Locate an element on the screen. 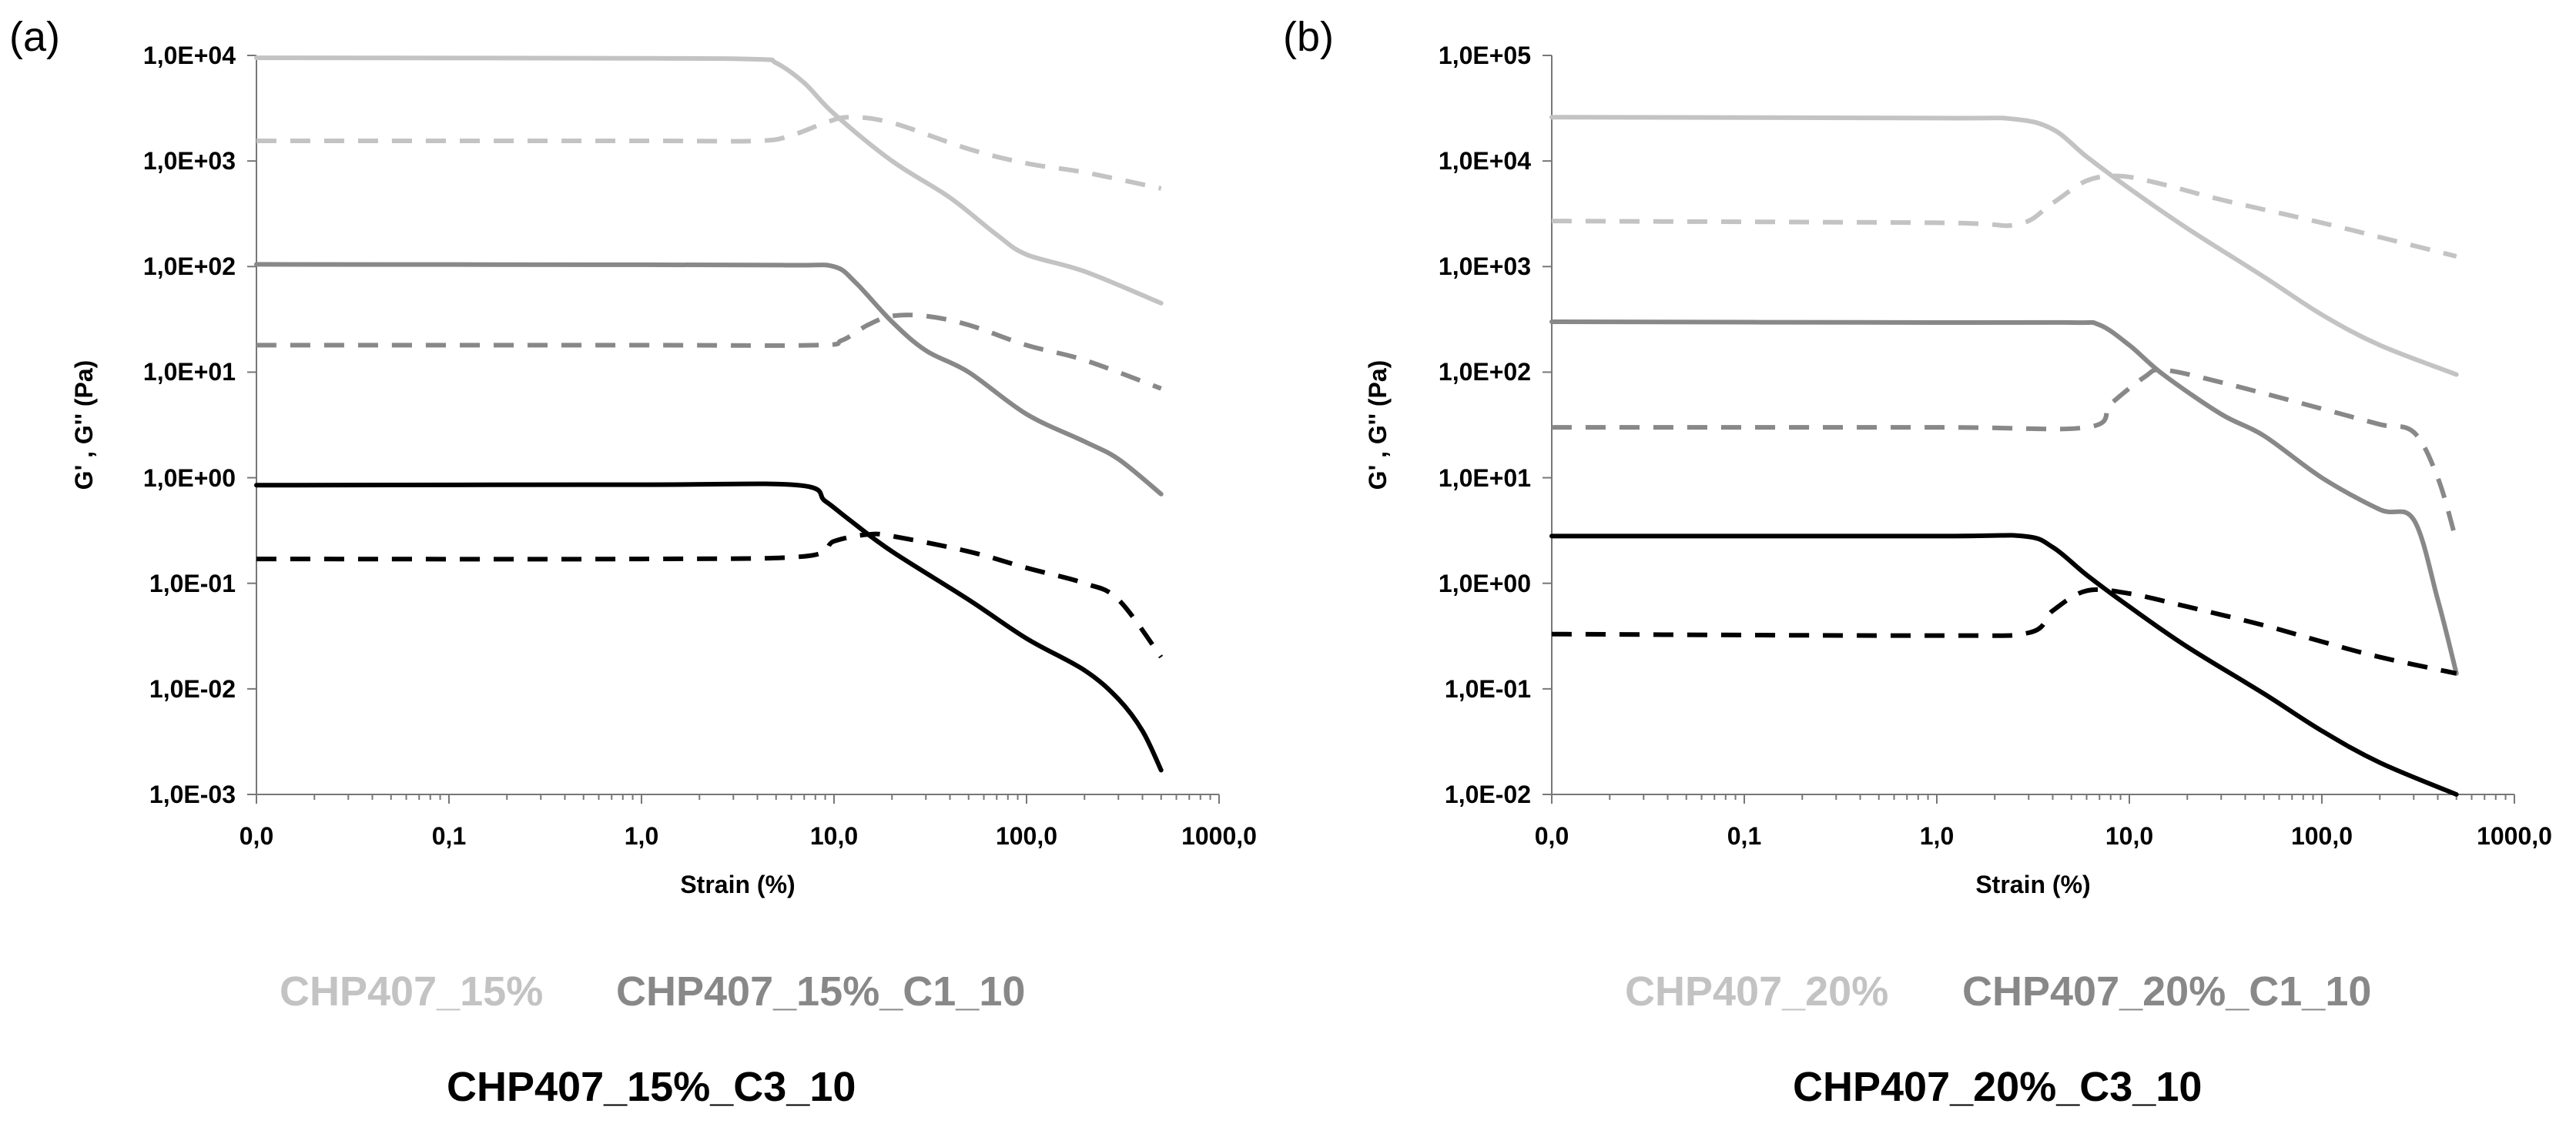 This screenshot has width=2576, height=1127. series-line-chp407-20-c3-10-gdoubleprime is located at coordinates (2004, 631).